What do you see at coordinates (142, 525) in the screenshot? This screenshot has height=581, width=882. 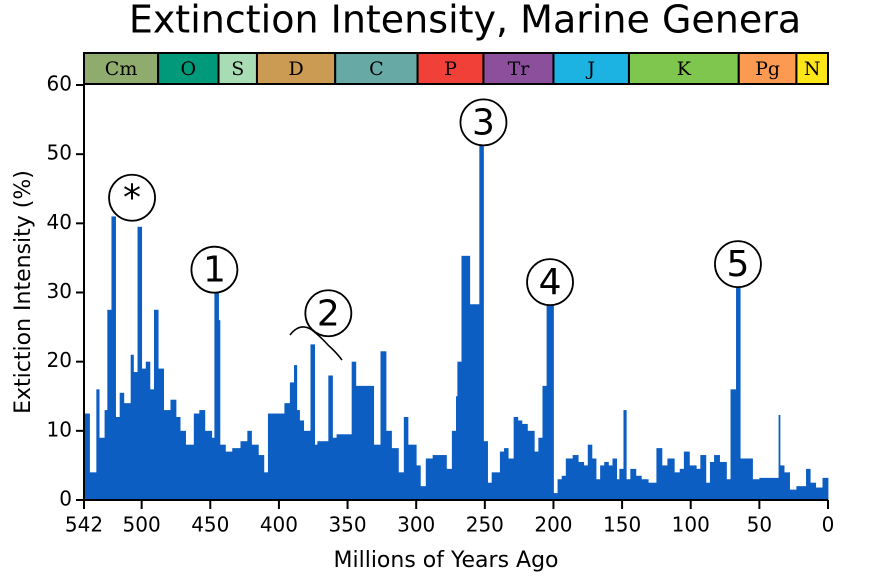 I see `x-tick-label: 500` at bounding box center [142, 525].